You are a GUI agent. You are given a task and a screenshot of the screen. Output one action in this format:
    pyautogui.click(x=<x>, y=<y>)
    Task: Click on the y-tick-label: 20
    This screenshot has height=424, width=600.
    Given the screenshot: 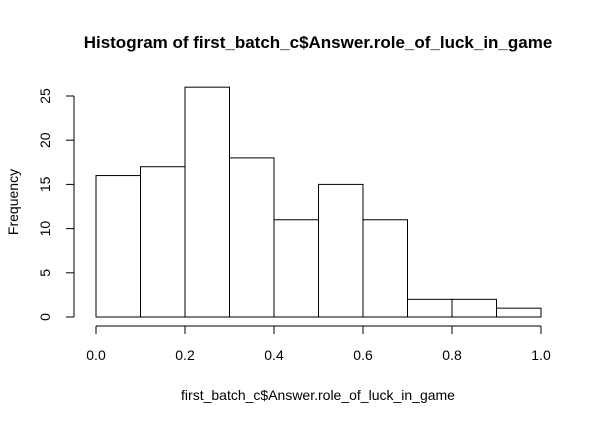 What is the action you would take?
    pyautogui.click(x=45, y=140)
    